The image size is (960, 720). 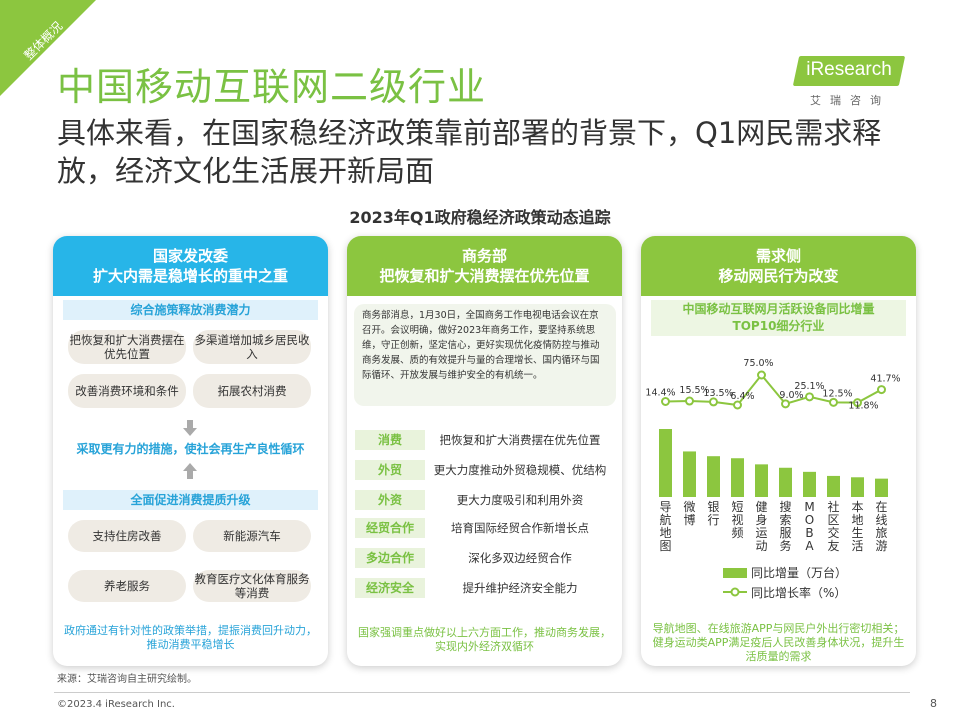 What do you see at coordinates (252, 586) in the screenshot?
I see `block2-item: 教育医疗文化体育服务等消费` at bounding box center [252, 586].